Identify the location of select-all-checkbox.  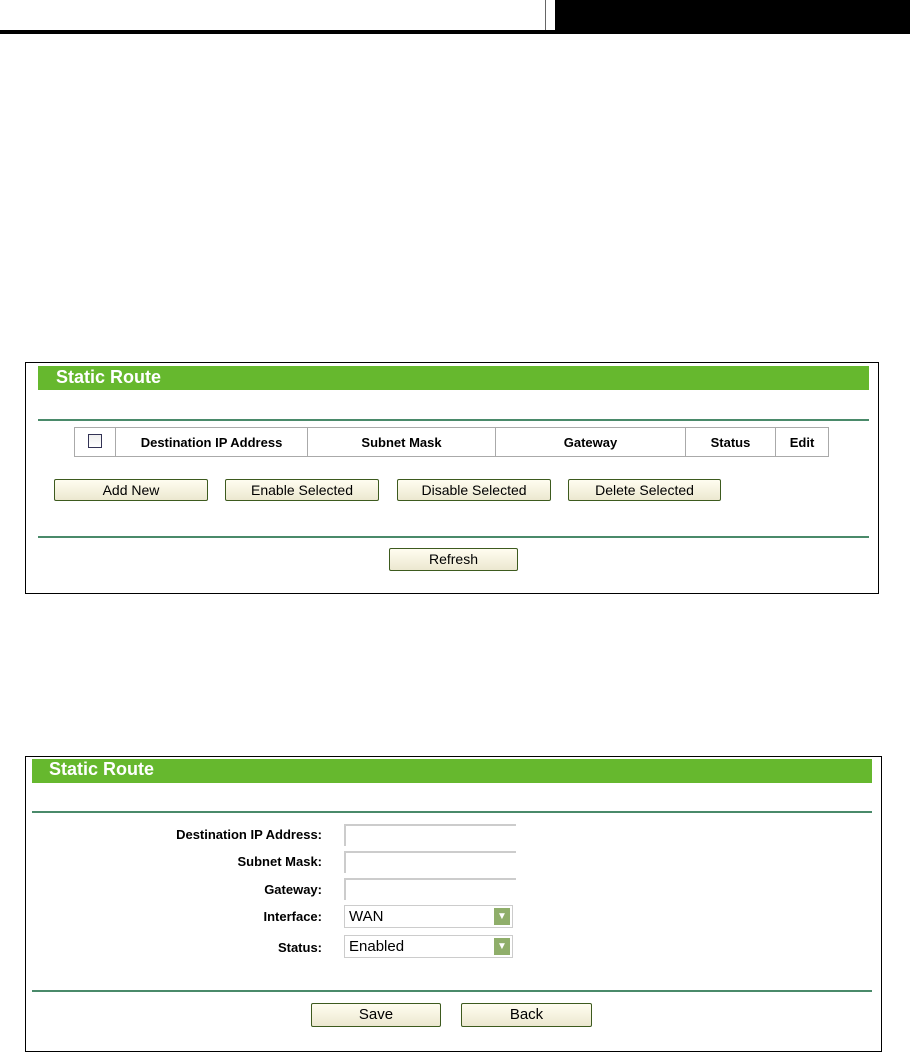
(95, 440).